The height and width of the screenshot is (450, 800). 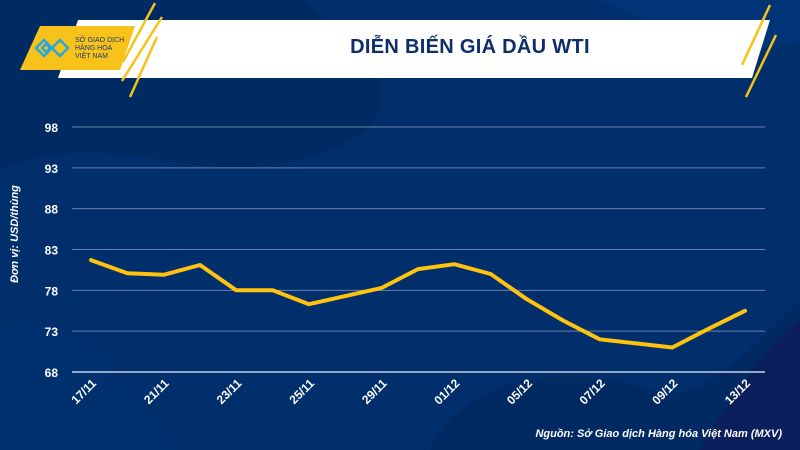 I want to click on y-tick-label: 93, so click(x=52, y=169).